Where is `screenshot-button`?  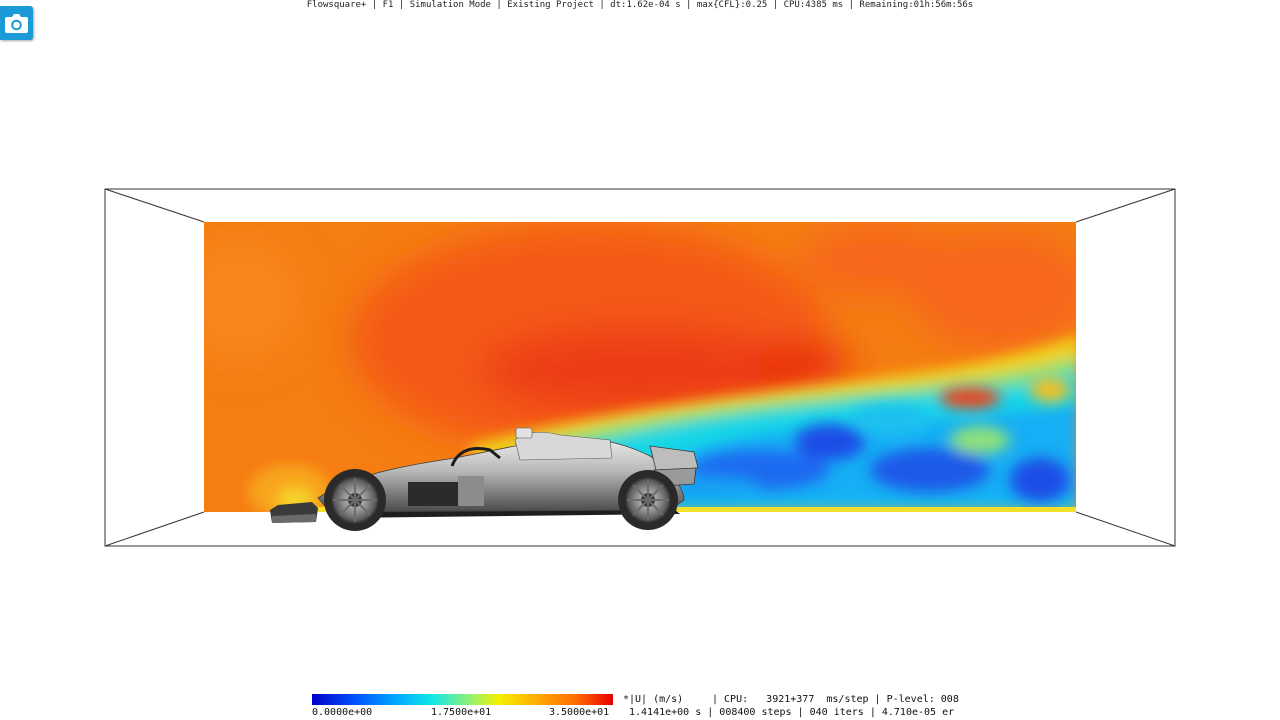 screenshot-button is located at coordinates (16, 23).